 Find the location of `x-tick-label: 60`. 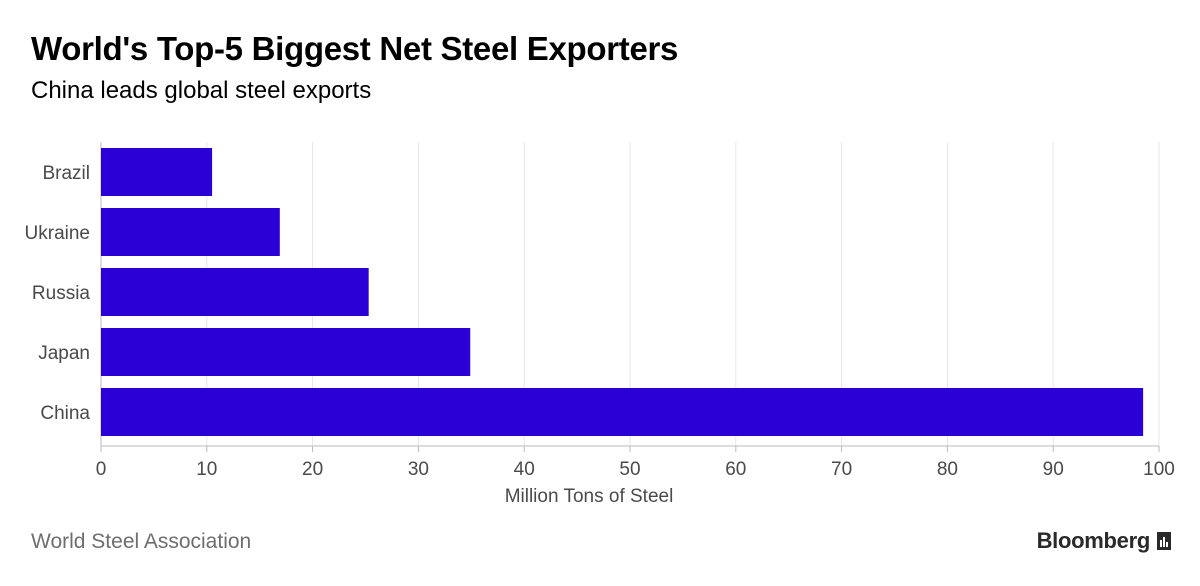

x-tick-label: 60 is located at coordinates (735, 469).